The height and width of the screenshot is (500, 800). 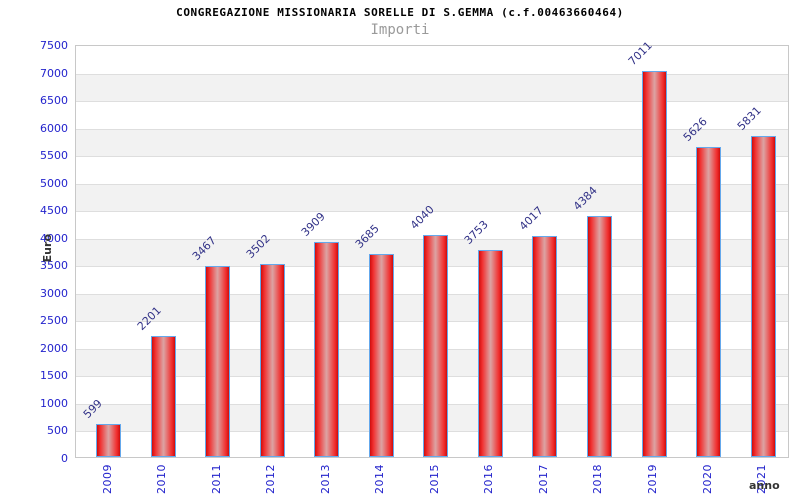 What do you see at coordinates (54, 321) in the screenshot?
I see `y-axis-tick-label: 2500` at bounding box center [54, 321].